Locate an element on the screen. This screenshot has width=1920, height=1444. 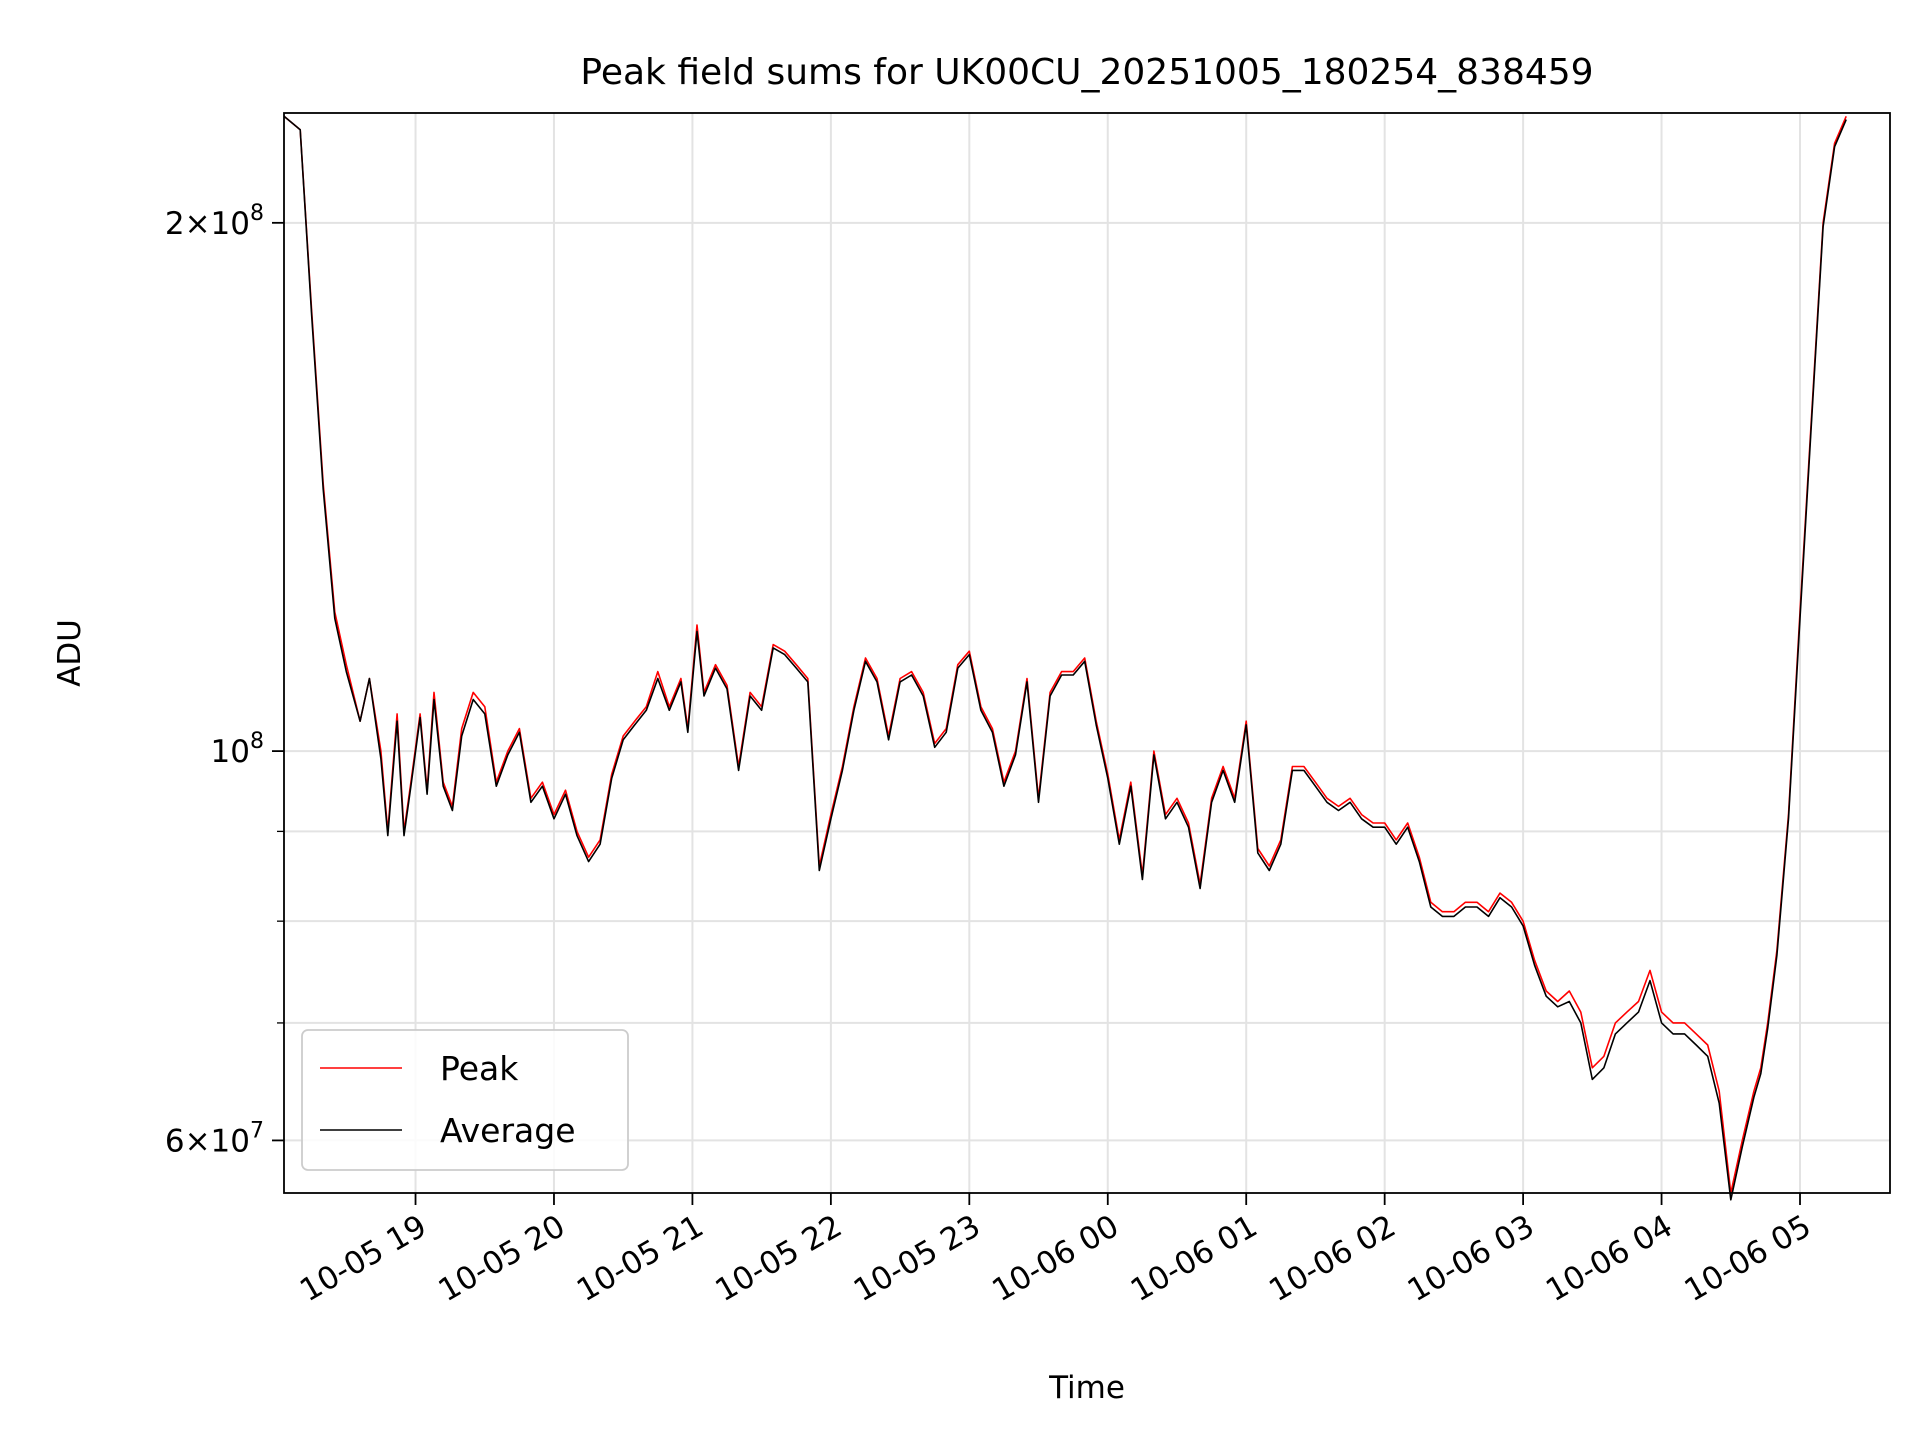
y-tick-label: 6×10⁷ is located at coordinates (214, 1138).